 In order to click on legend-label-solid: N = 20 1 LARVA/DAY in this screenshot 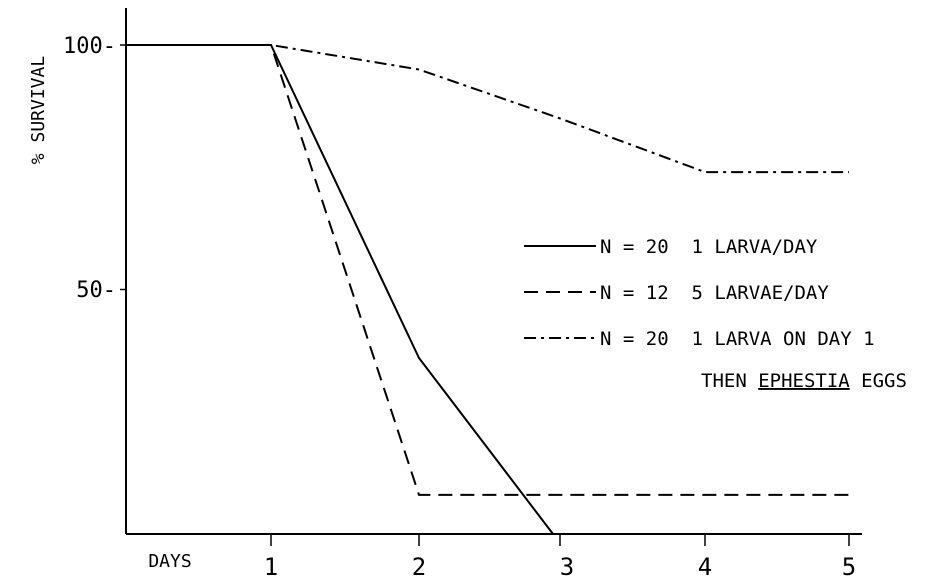, I will do `click(709, 247)`.